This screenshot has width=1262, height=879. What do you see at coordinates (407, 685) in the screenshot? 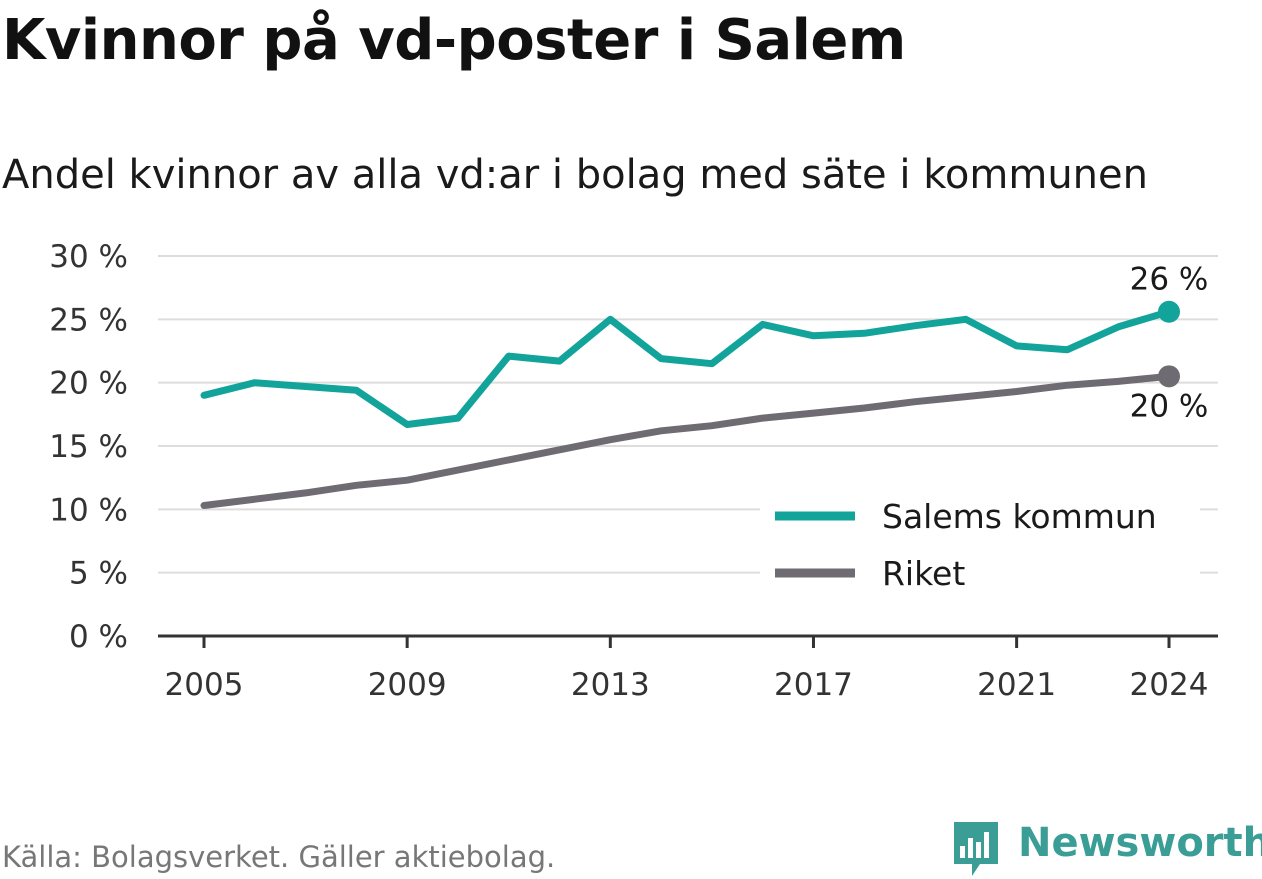
I see `x-tick-label: 2009` at bounding box center [407, 685].